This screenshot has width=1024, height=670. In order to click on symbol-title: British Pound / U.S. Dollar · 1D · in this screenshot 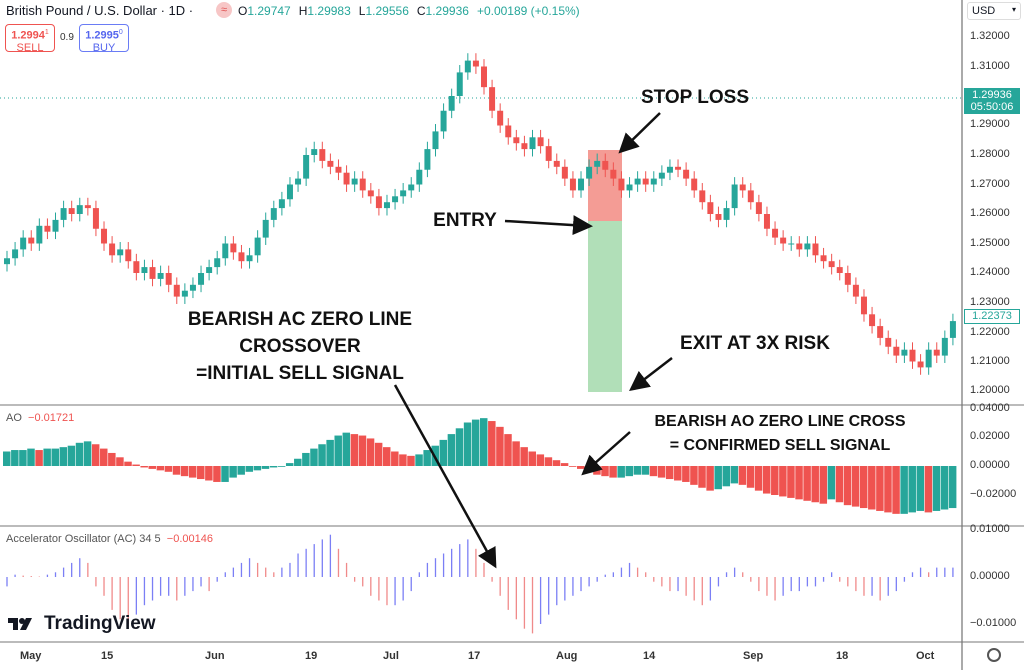, I will do `click(100, 10)`.